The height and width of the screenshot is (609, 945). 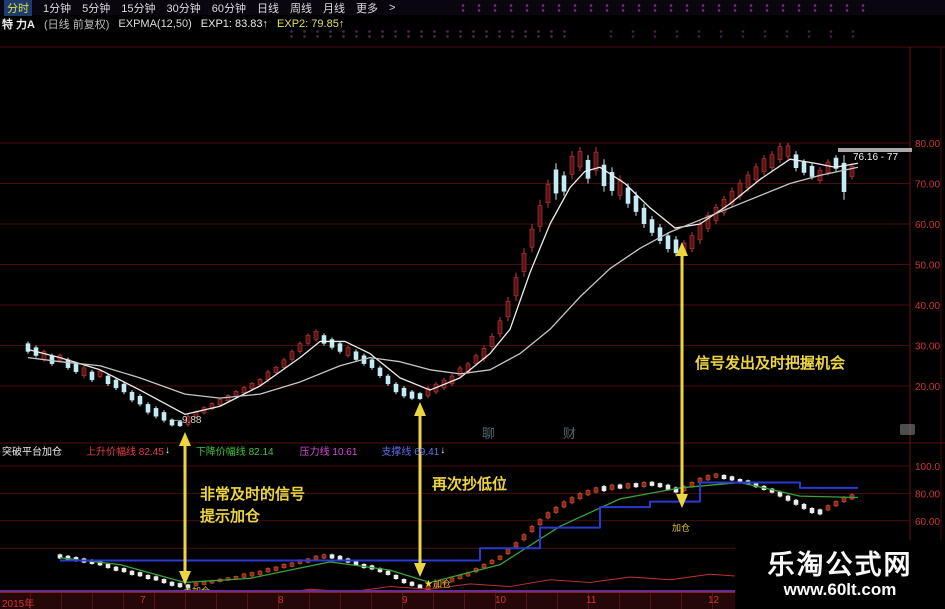 I want to click on exp2-value: EXP2: 79.85↑, so click(x=311, y=23).